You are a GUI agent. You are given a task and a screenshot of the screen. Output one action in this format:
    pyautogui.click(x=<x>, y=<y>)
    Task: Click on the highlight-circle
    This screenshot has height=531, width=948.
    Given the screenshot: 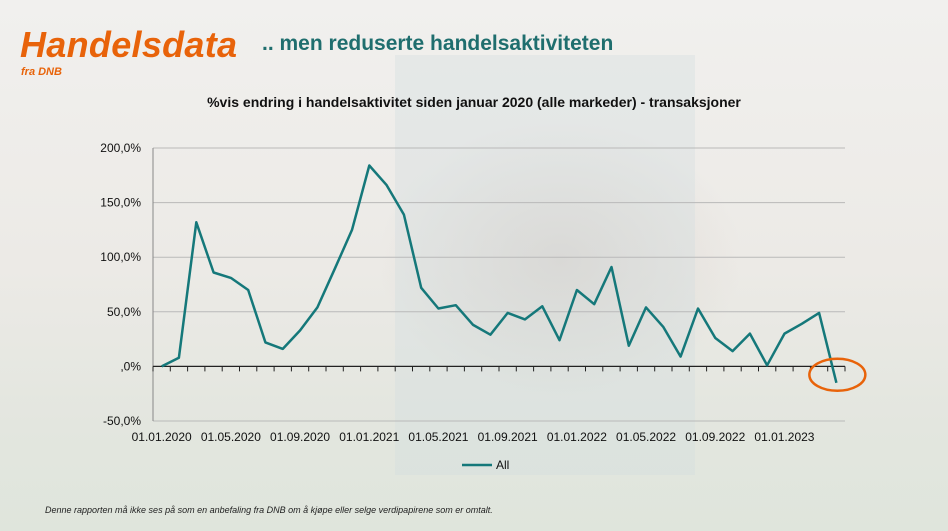 What is the action you would take?
    pyautogui.click(x=837, y=375)
    